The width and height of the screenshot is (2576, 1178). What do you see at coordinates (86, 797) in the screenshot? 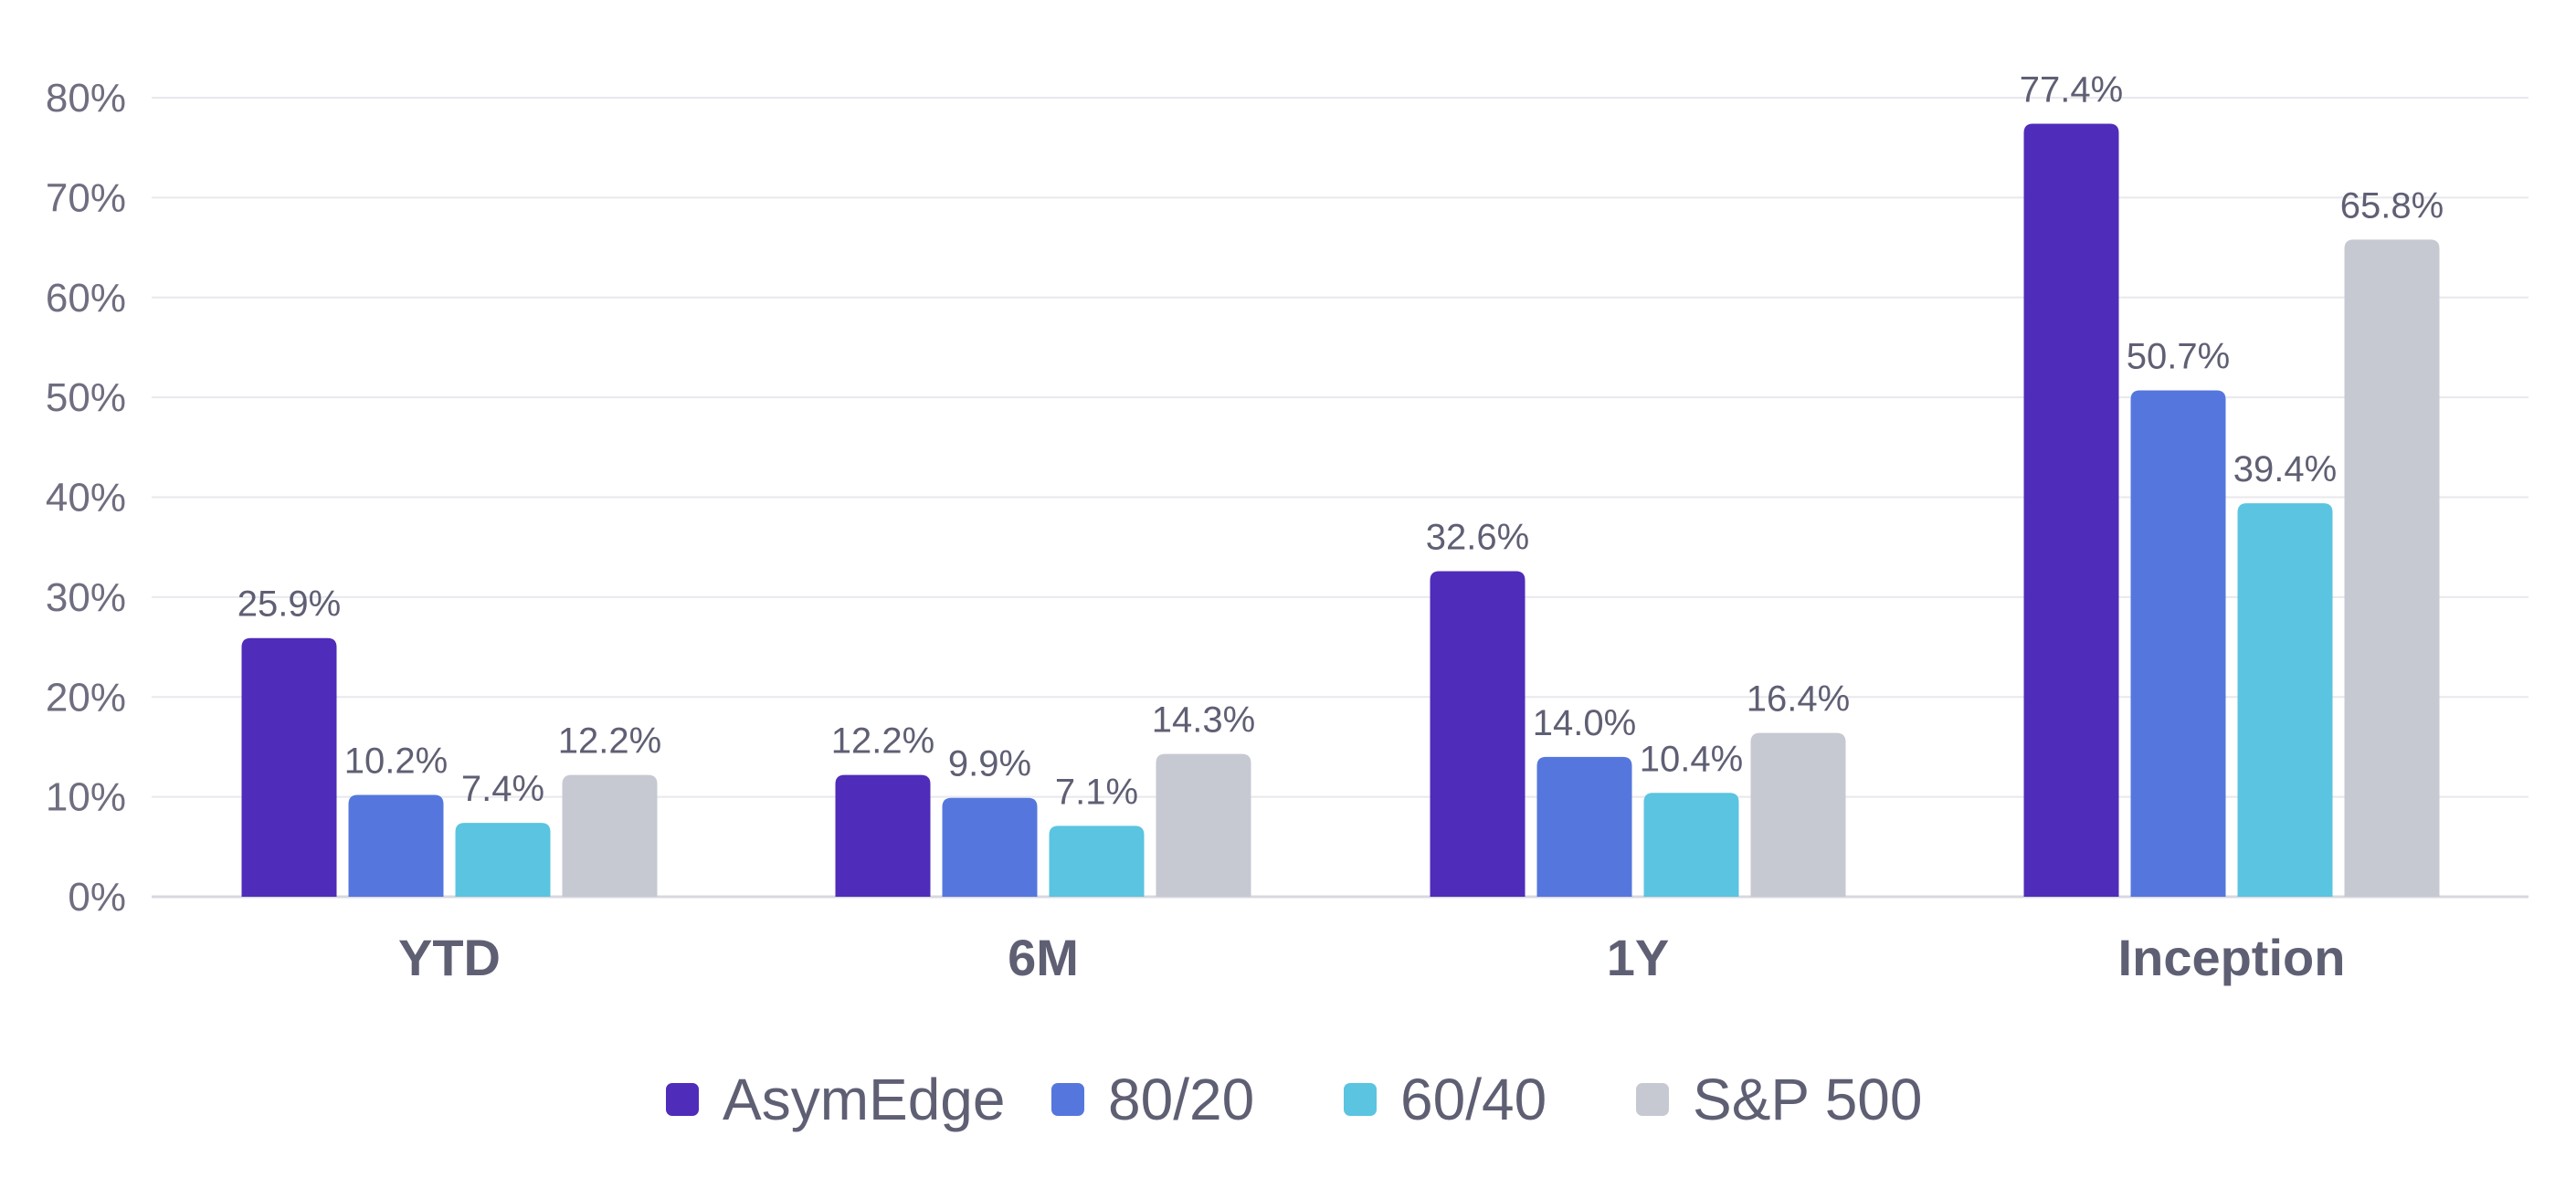
I see `y-tick-label: 10%` at bounding box center [86, 797].